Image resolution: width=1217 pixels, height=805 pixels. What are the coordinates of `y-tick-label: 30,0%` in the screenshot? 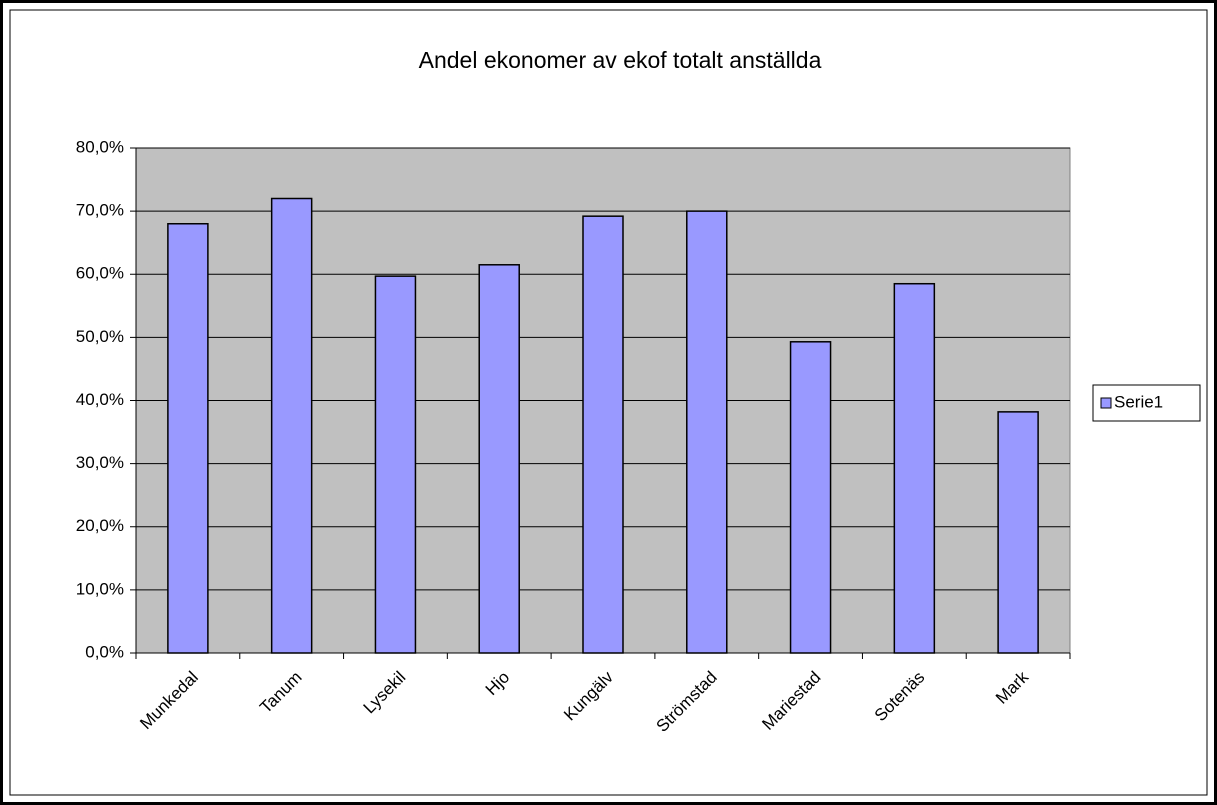 It's located at (100, 462).